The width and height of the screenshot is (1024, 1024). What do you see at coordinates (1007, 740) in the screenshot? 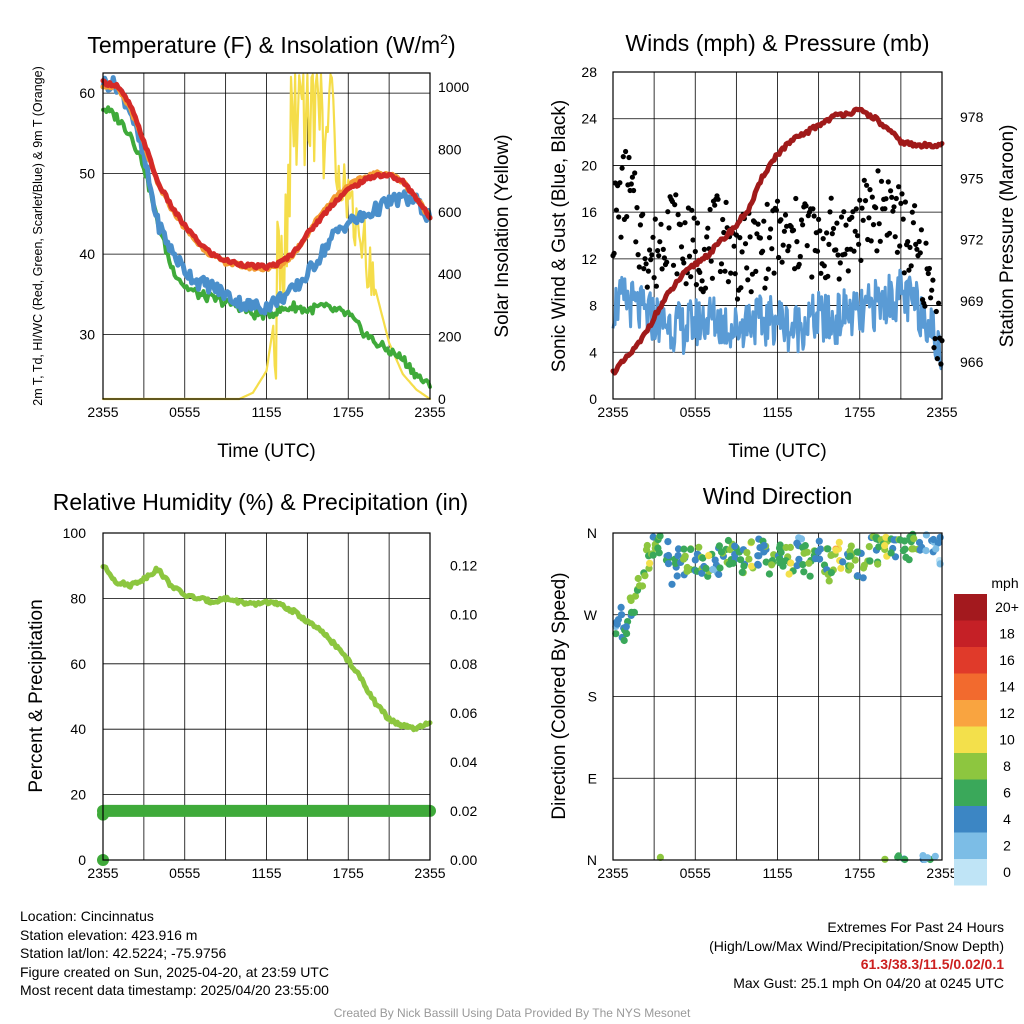
I see `dir-legend-label: 10` at bounding box center [1007, 740].